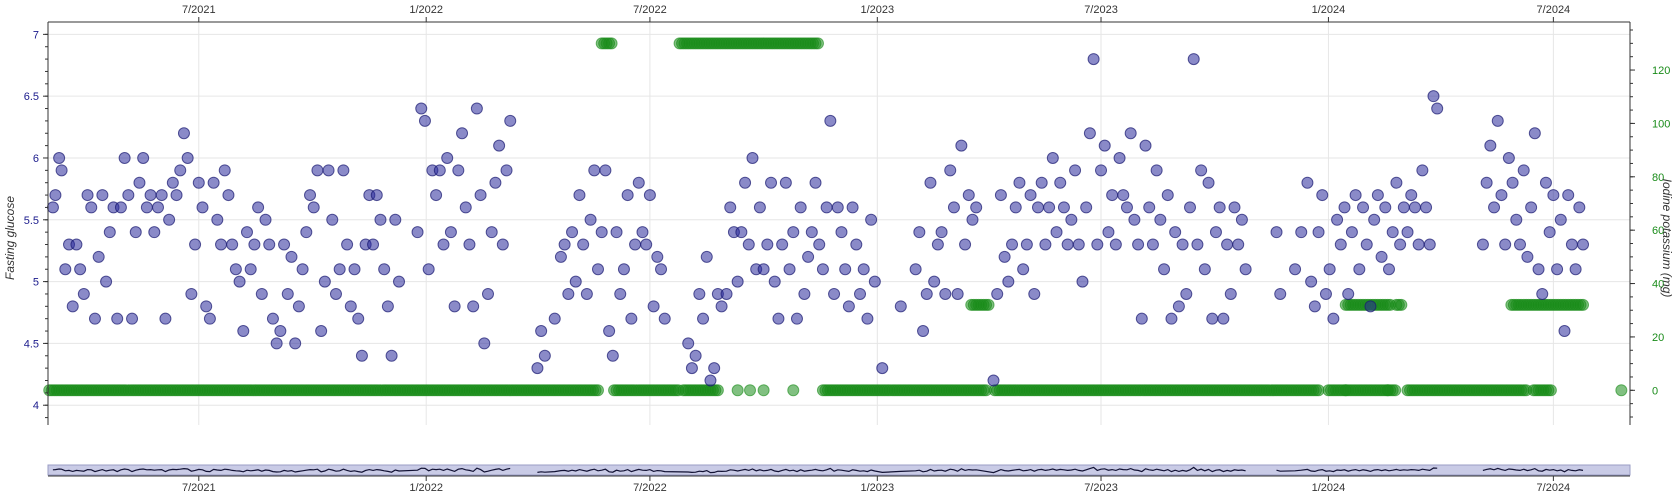 The width and height of the screenshot is (1677, 500). What do you see at coordinates (1101, 10) in the screenshot?
I see `x-tick-label-top: 7/2023` at bounding box center [1101, 10].